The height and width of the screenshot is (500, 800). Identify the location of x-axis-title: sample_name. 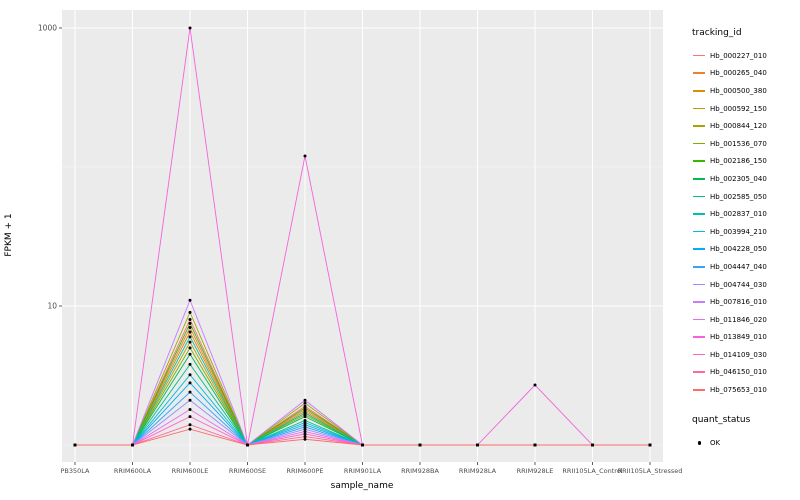
(362, 486).